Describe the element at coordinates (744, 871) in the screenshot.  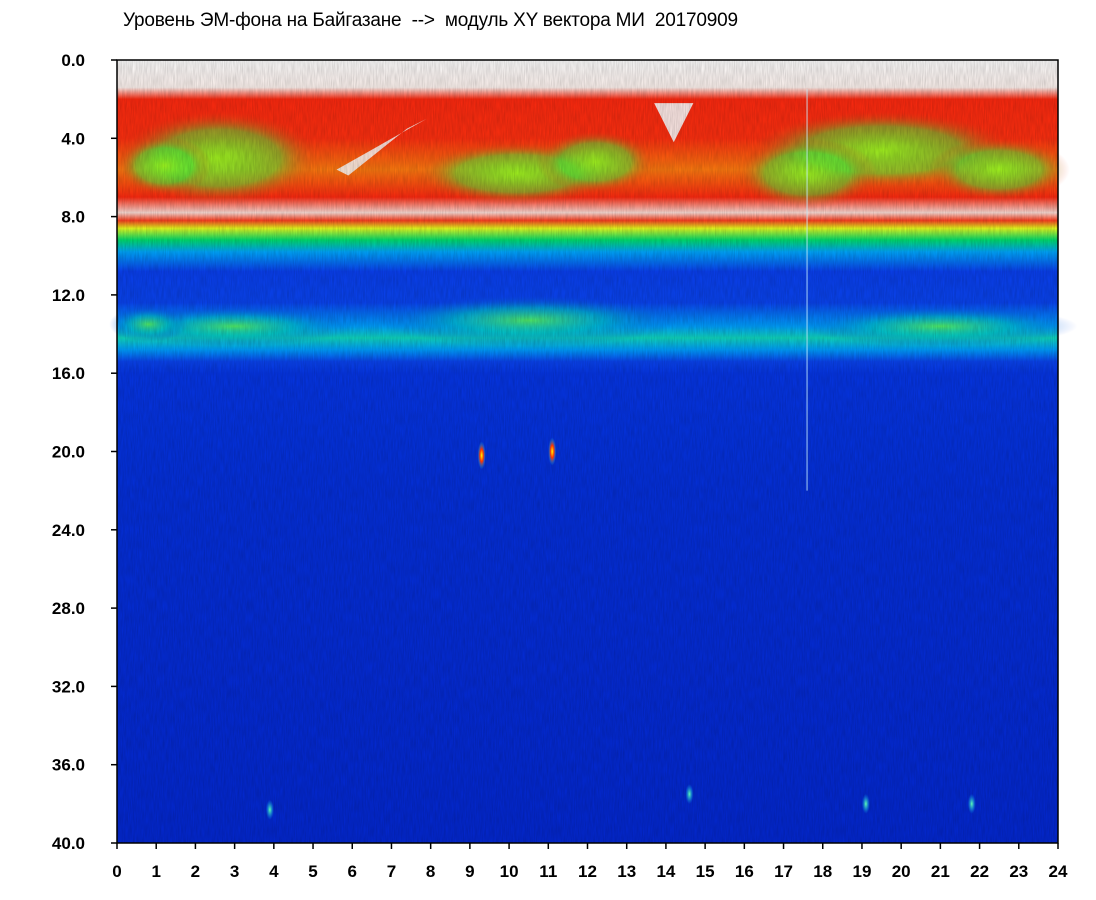
I see `x-tick-label: 16` at that location.